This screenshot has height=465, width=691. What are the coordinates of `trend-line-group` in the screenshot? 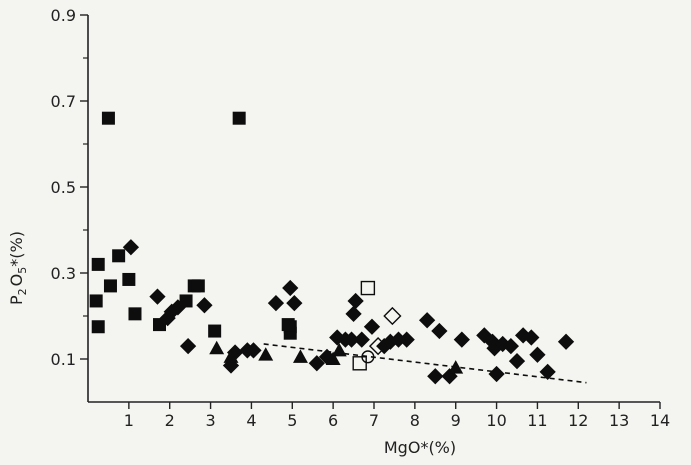 It's located at (425, 363).